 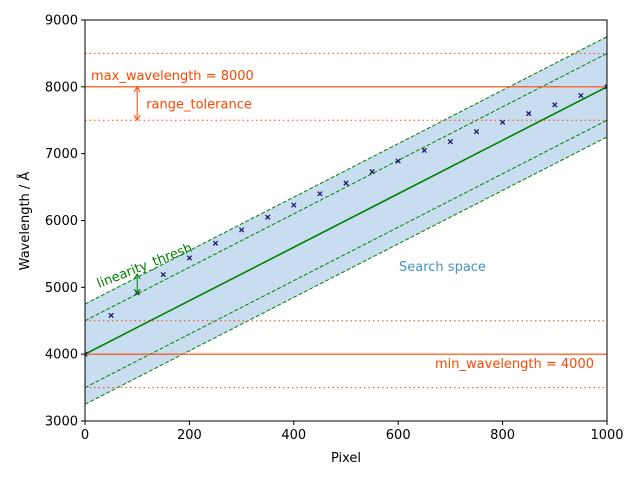 I want to click on min-wavelength-label: min_wavelength = 4000, so click(x=514, y=364).